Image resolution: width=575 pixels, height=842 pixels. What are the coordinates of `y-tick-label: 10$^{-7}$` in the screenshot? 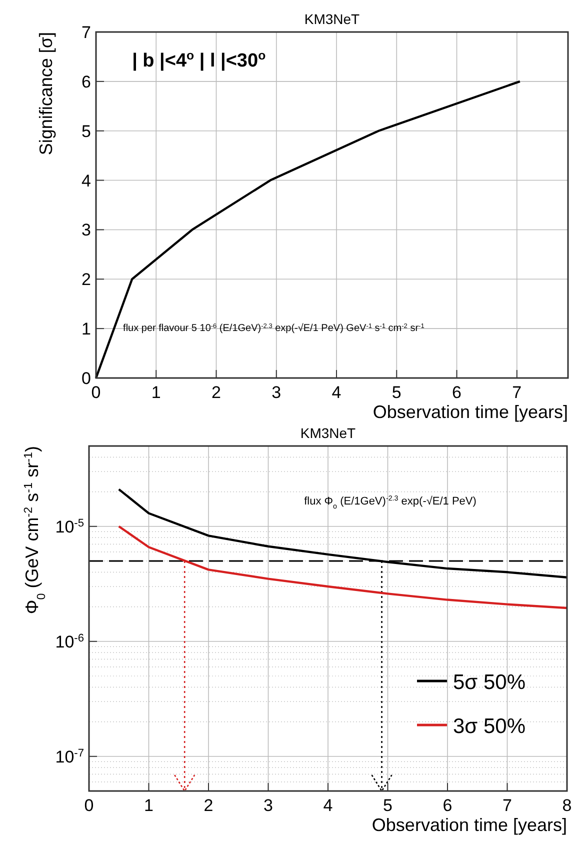 It's located at (69, 756).